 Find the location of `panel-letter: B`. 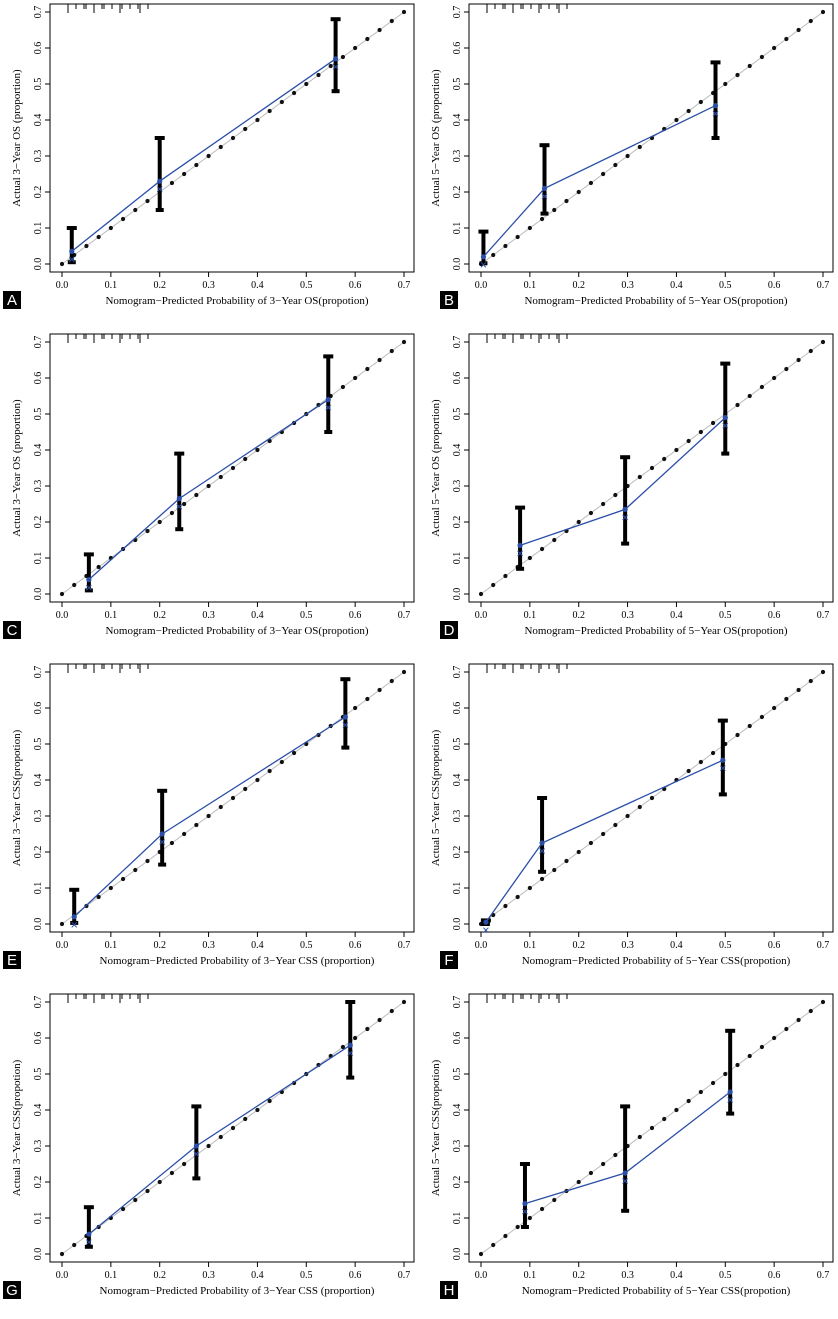

panel-letter: B is located at coordinates (449, 300).